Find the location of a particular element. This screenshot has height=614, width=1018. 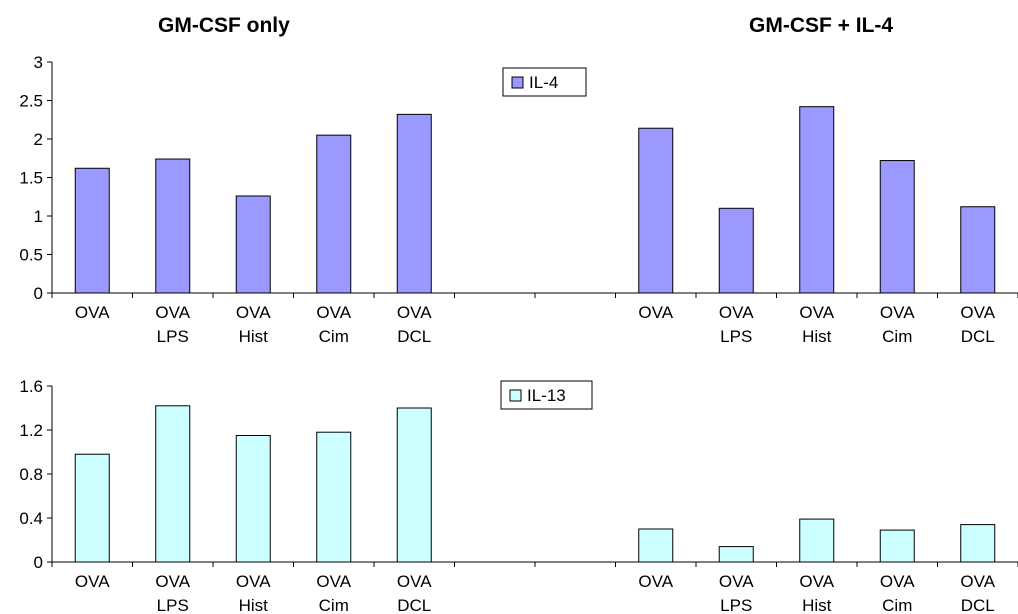

y-tick-label: 2.5 is located at coordinates (31, 101).